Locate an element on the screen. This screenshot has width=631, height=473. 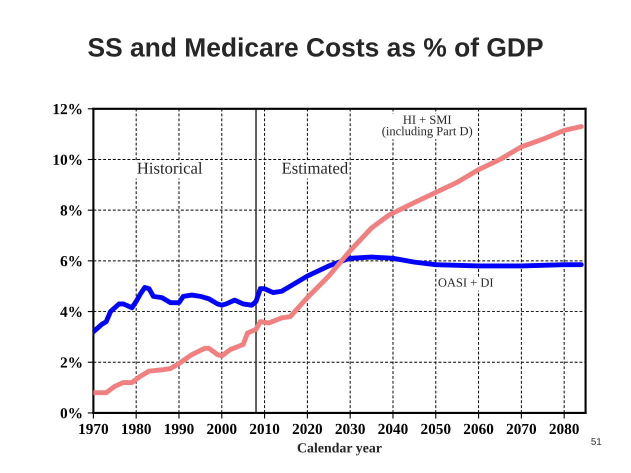
x-tick-label: 2010 is located at coordinates (265, 429).